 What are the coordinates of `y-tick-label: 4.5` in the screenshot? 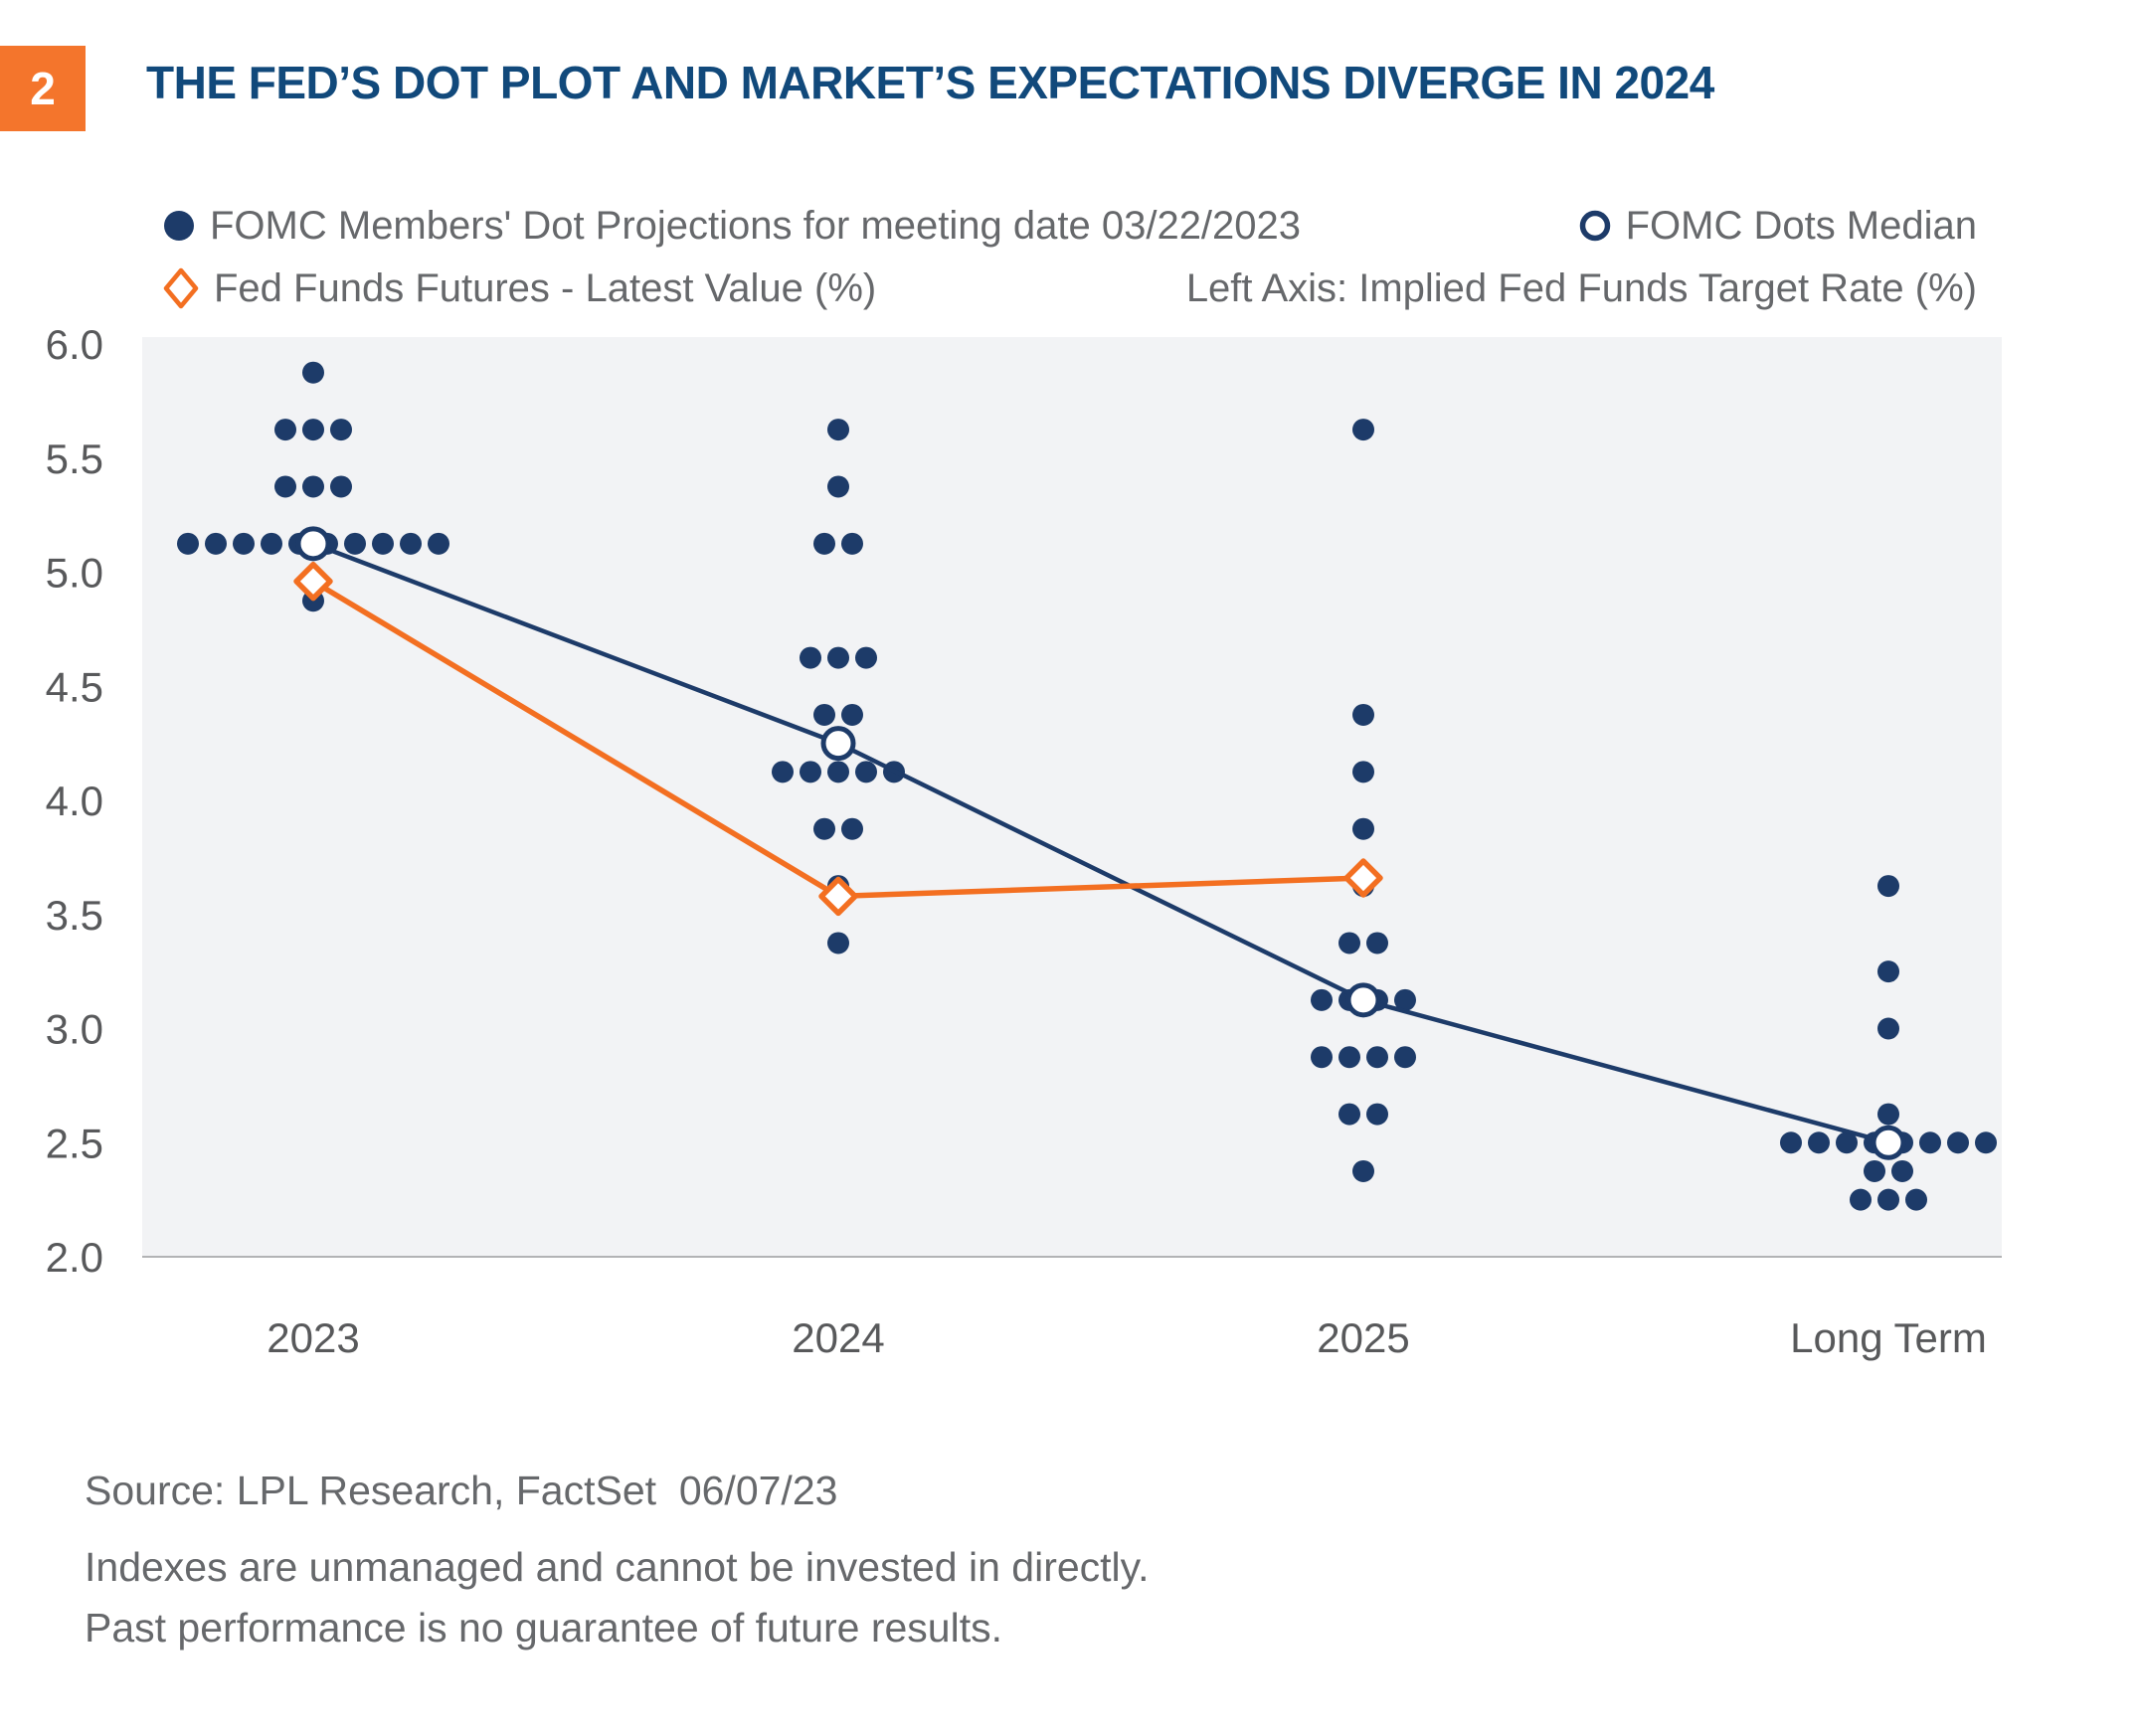 It's located at (74, 687).